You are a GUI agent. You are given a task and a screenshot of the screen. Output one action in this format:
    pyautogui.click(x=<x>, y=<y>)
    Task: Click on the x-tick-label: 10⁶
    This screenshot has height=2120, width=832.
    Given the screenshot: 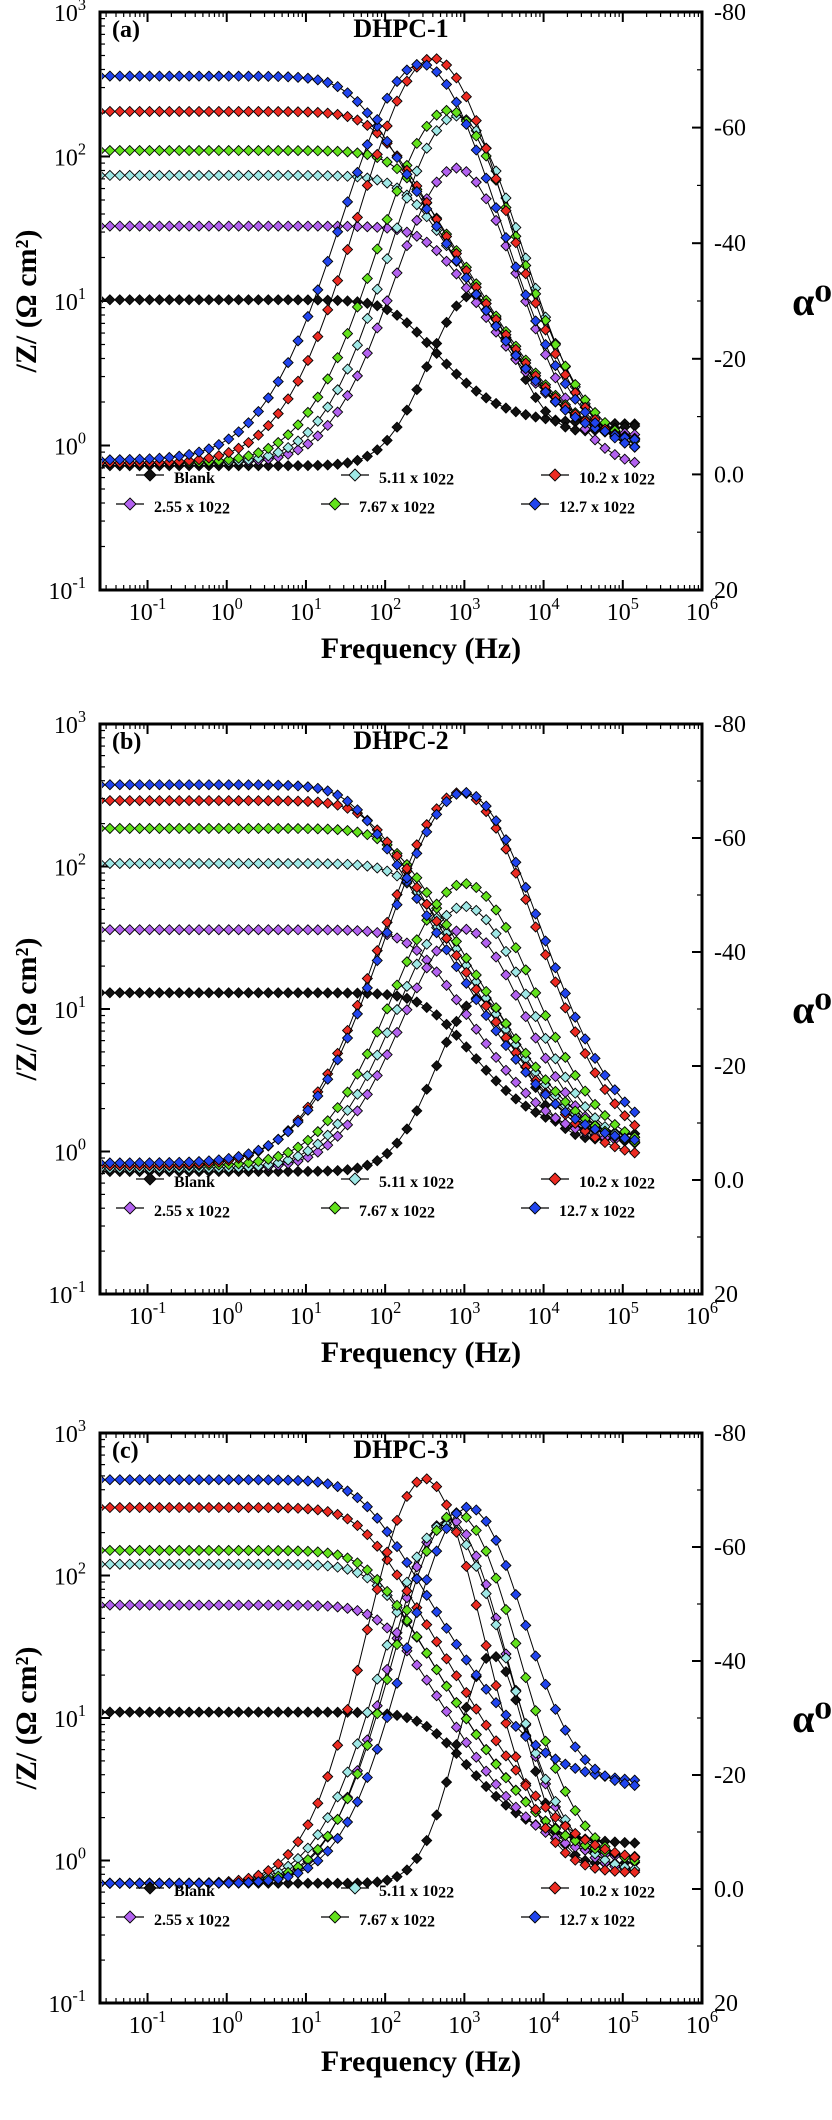 What is the action you would take?
    pyautogui.click(x=702, y=2023)
    